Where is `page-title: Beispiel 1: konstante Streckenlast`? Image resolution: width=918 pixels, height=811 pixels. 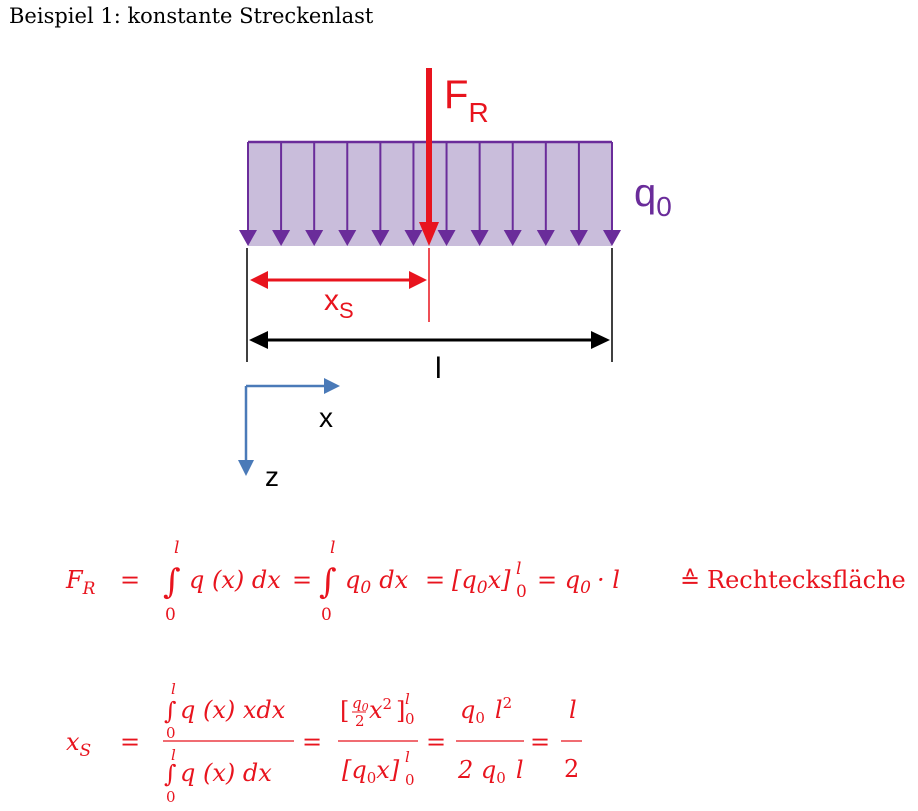
page-title: Beispiel 1: konstante Streckenlast is located at coordinates (191, 16).